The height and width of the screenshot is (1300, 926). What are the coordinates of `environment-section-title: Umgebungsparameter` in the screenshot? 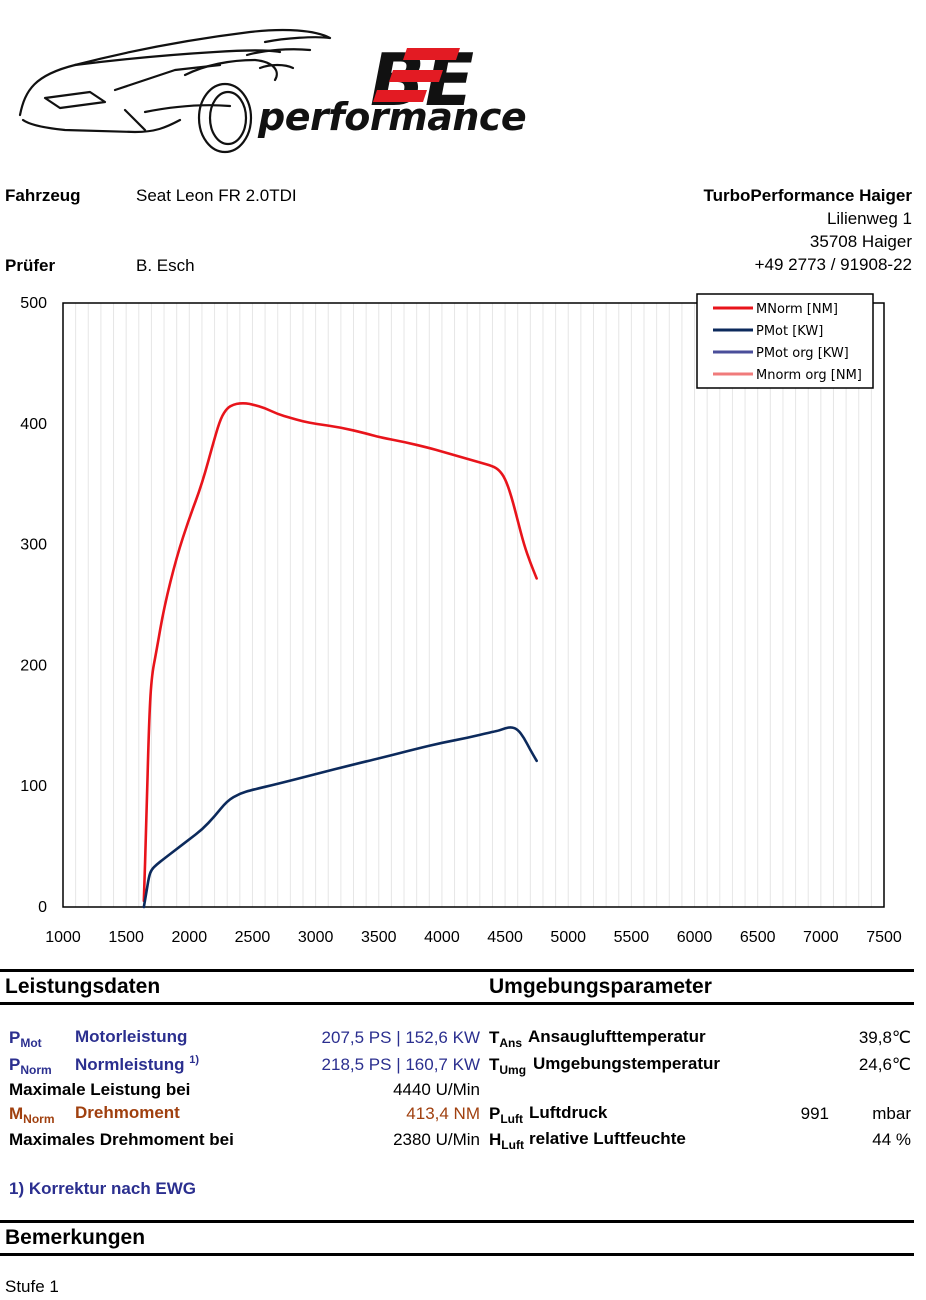 It's located at (600, 986).